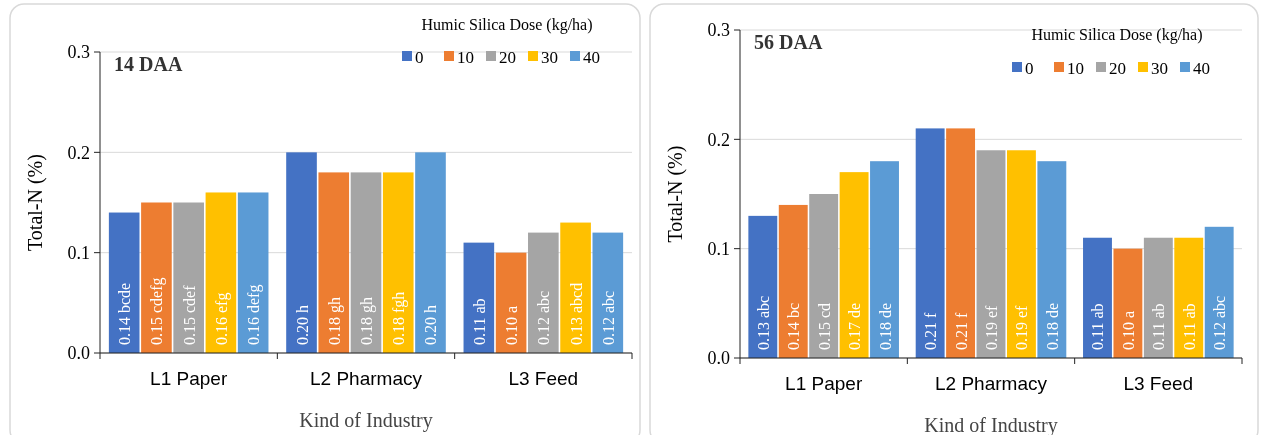 The image size is (1265, 435). Describe the element at coordinates (855, 326) in the screenshot. I see `data-label: 0.17 de` at that location.